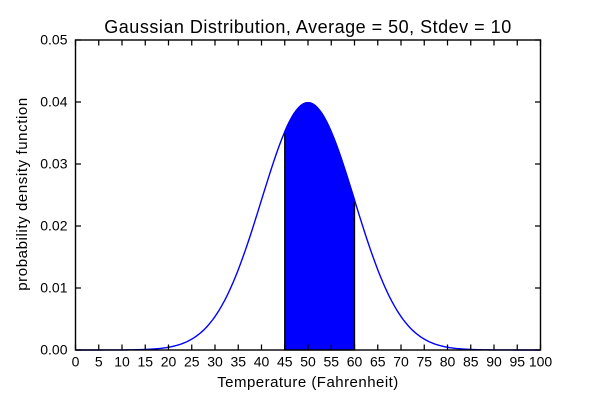 The width and height of the screenshot is (600, 400). Describe the element at coordinates (424, 362) in the screenshot. I see `svg-text: 75` at that location.